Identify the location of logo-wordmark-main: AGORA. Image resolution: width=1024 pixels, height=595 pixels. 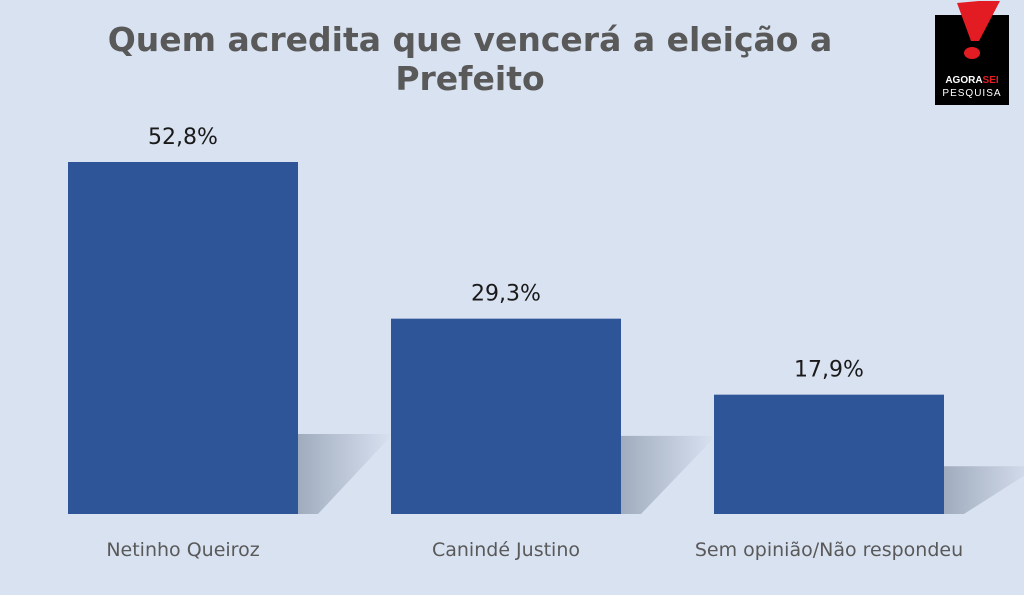
(964, 80).